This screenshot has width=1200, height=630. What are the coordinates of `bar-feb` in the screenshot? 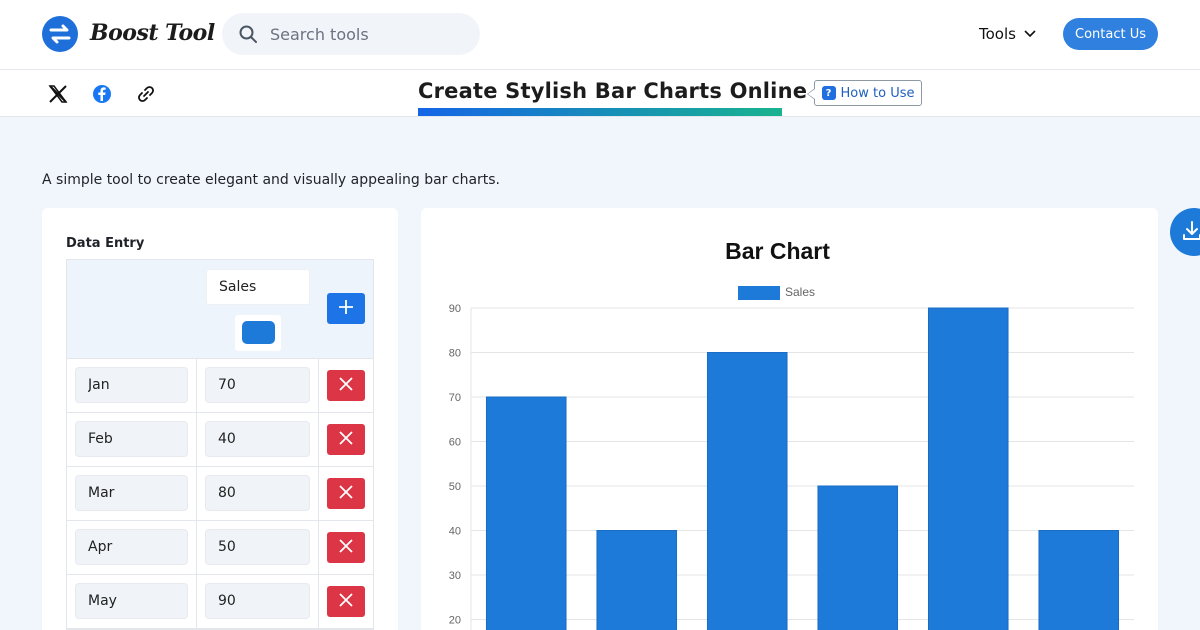 It's located at (637, 580).